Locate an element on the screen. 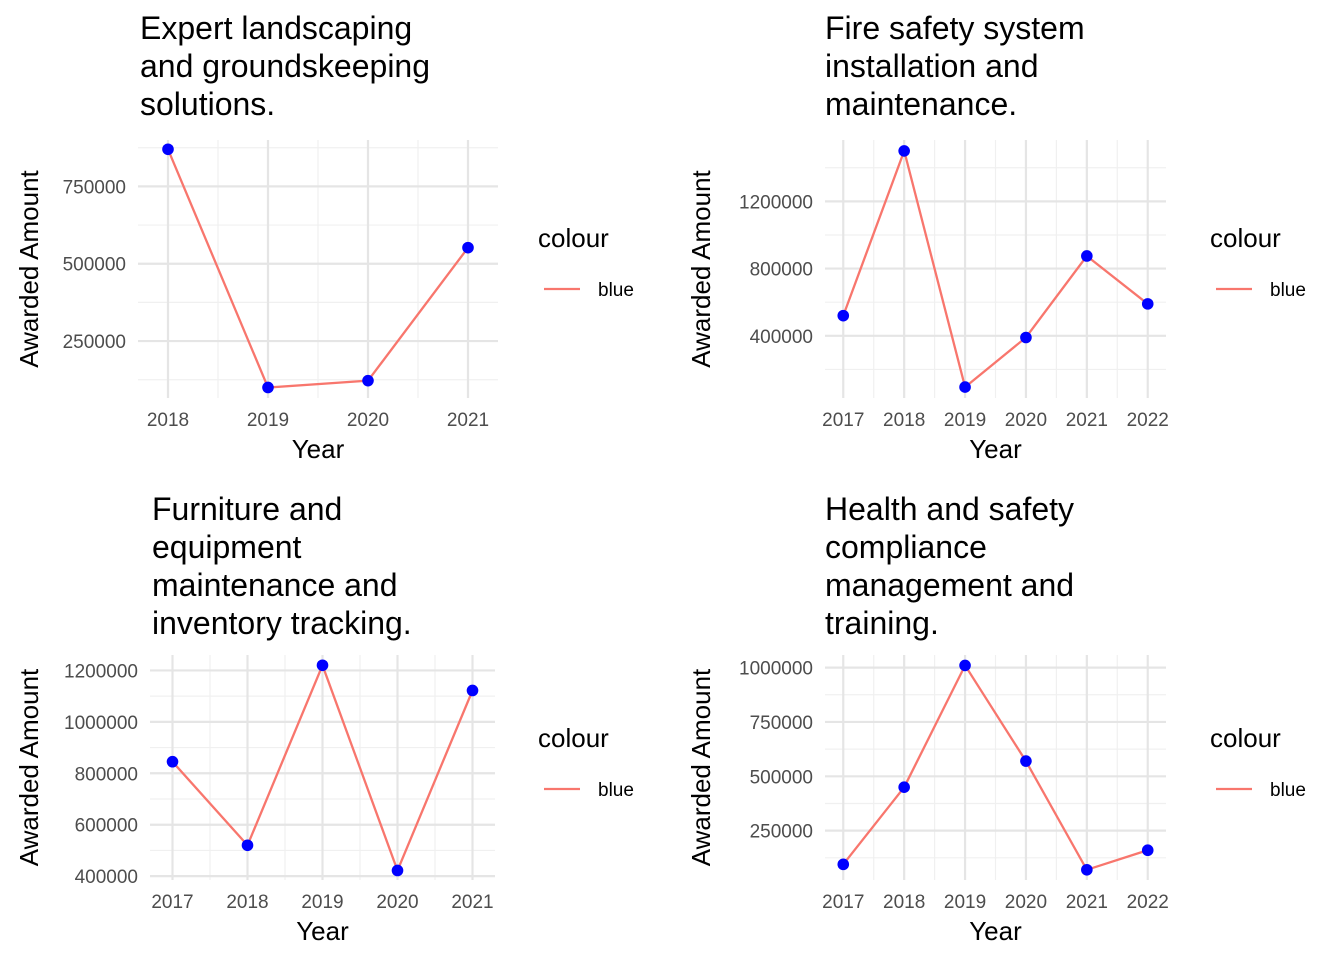 Image resolution: width=1344 pixels, height=960 pixels. chart-title-line: Health and safety is located at coordinates (949, 509).